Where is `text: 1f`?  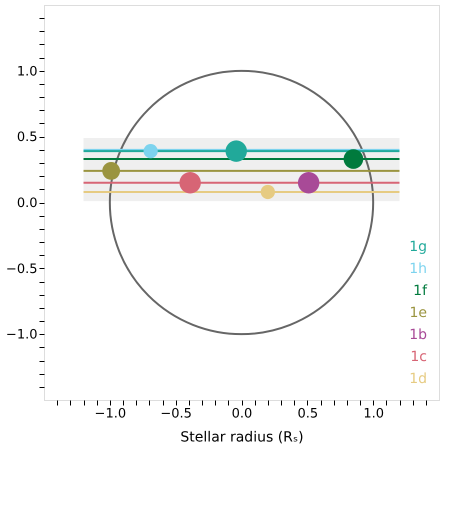 text: 1f is located at coordinates (420, 291).